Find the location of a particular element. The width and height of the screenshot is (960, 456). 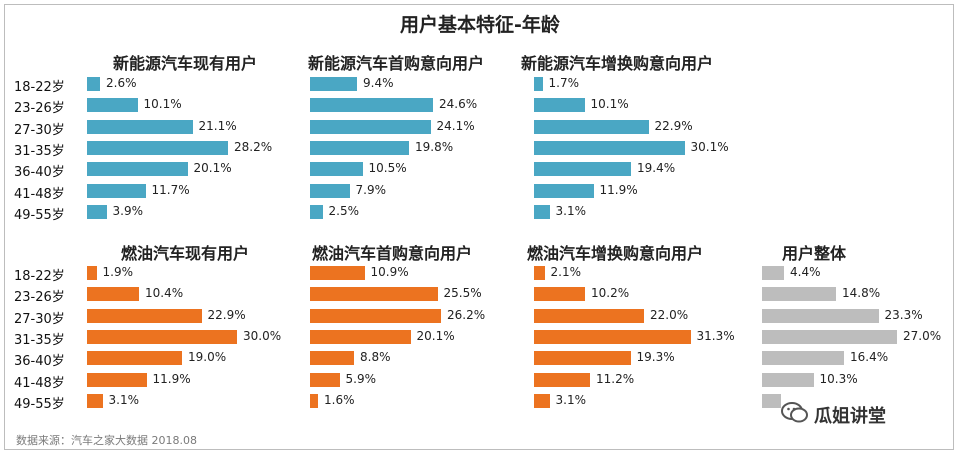

bar-value-label: 5.9% is located at coordinates (361, 378).